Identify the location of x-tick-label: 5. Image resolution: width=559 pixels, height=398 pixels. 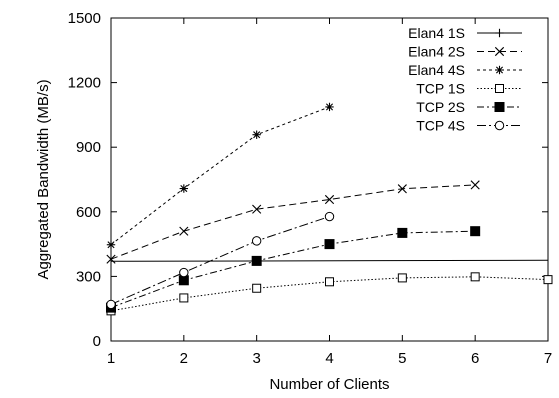
(402, 358).